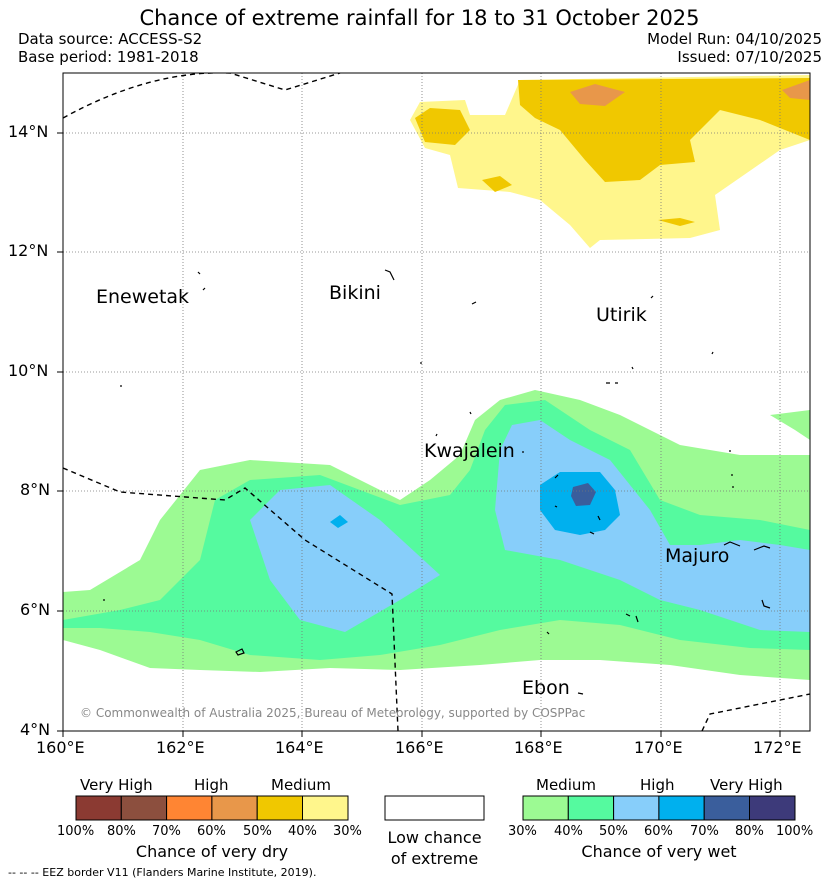  I want to click on legend-dry-tick: 100%, so click(76, 831).